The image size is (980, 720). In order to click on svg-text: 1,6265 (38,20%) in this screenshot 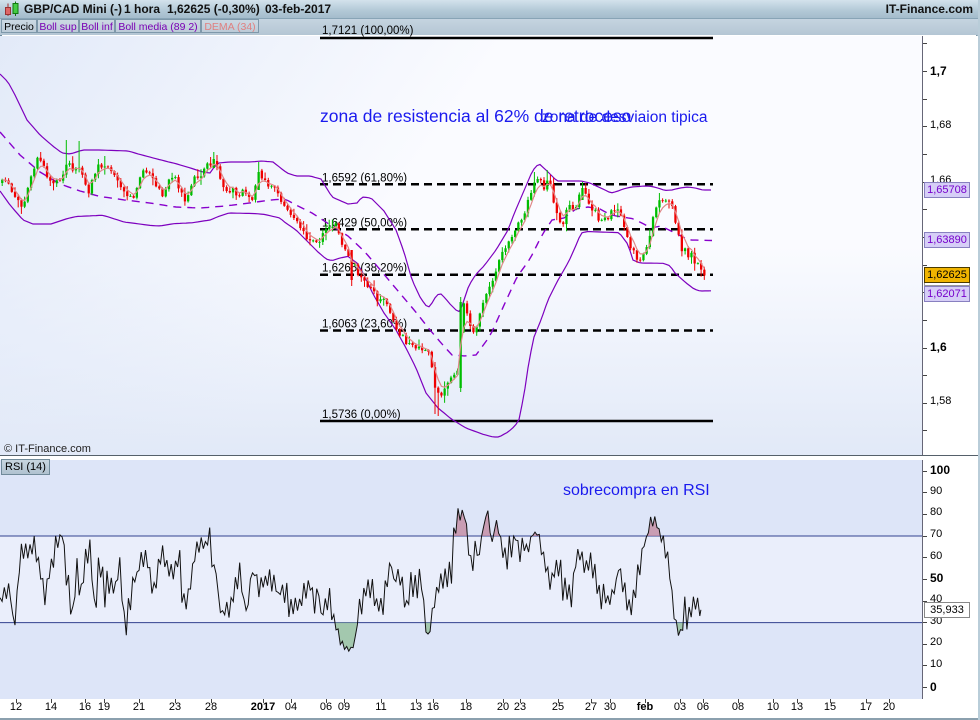, I will do `click(364, 269)`.